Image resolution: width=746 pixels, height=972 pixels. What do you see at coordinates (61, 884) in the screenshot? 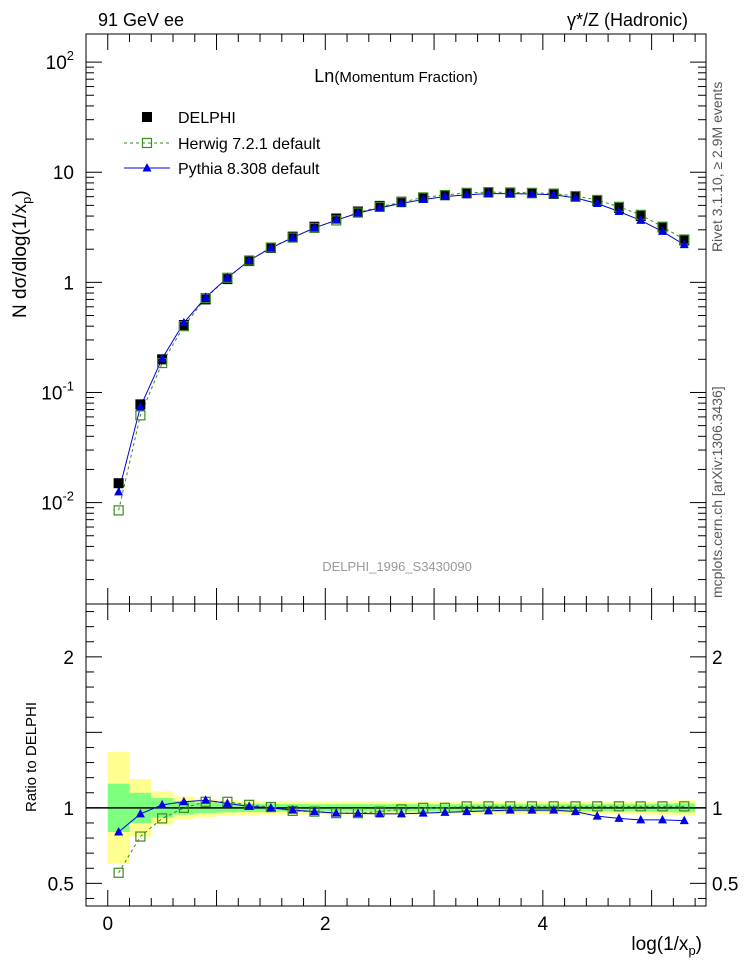
I see `ratio-y-tick-label: 0.5` at bounding box center [61, 884].